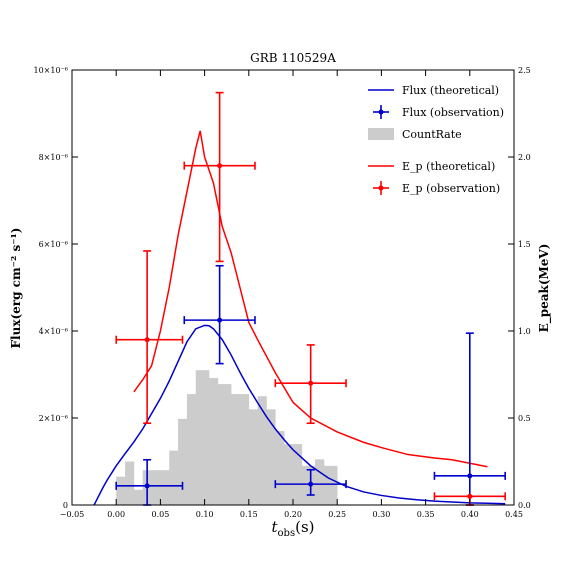  Describe the element at coordinates (432, 134) in the screenshot. I see `legend-label: CountRate` at that location.